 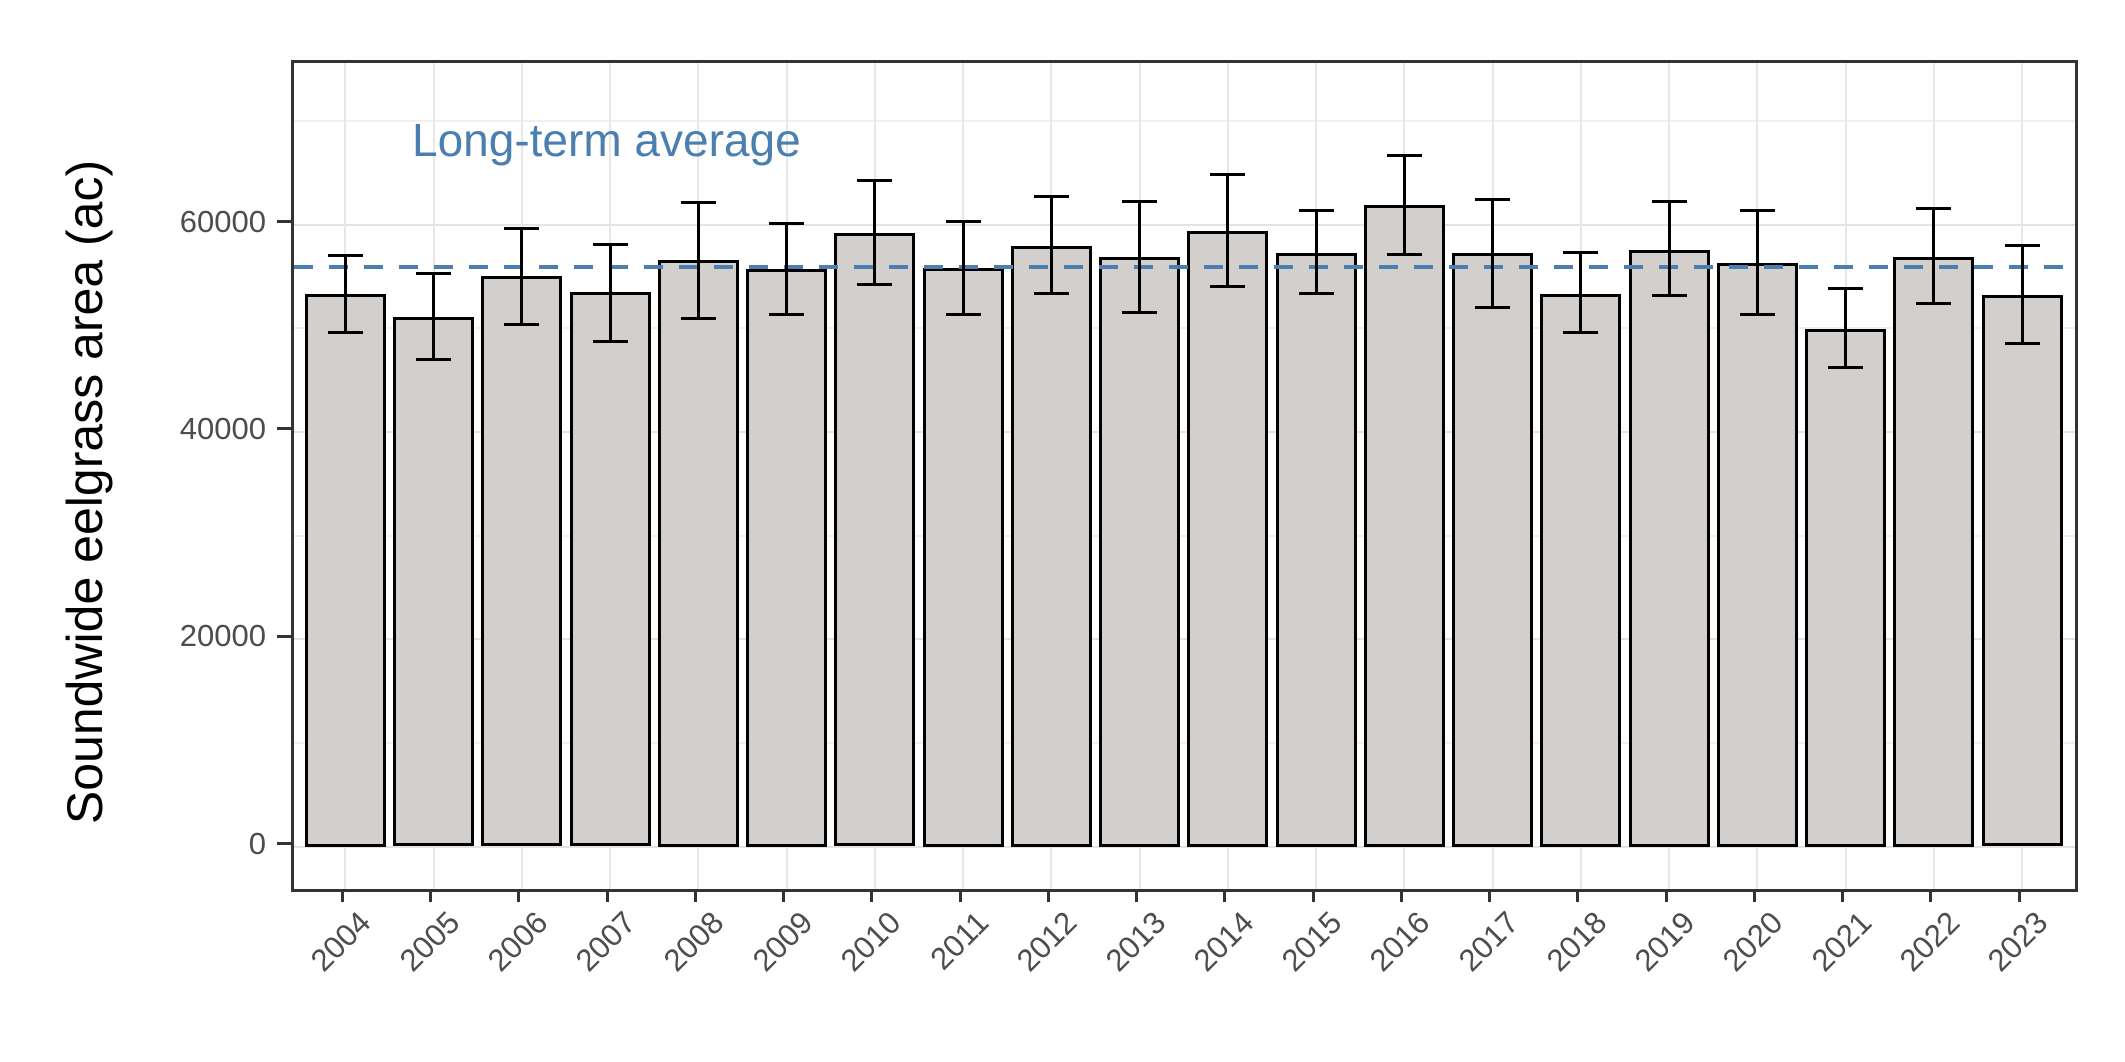 What do you see at coordinates (698, 202) in the screenshot?
I see `error-bar-cap-top-2008` at bounding box center [698, 202].